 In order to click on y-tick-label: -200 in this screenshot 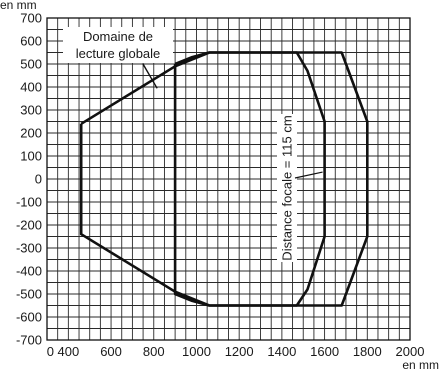, I will do `click(29, 225)`.